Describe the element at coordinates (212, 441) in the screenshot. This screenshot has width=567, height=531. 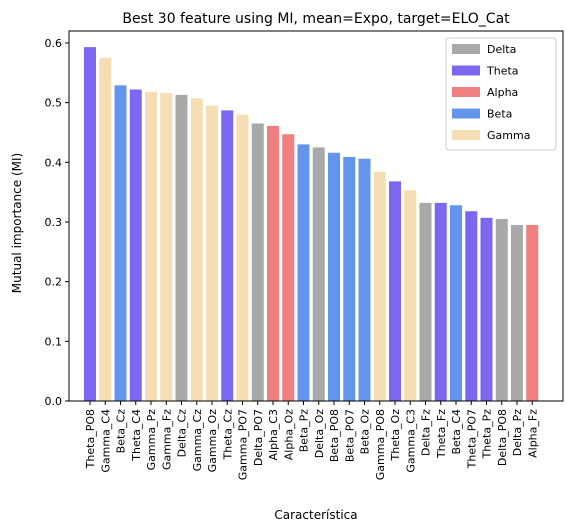
I see `x-tick-label: Gamma_Oz` at that location.